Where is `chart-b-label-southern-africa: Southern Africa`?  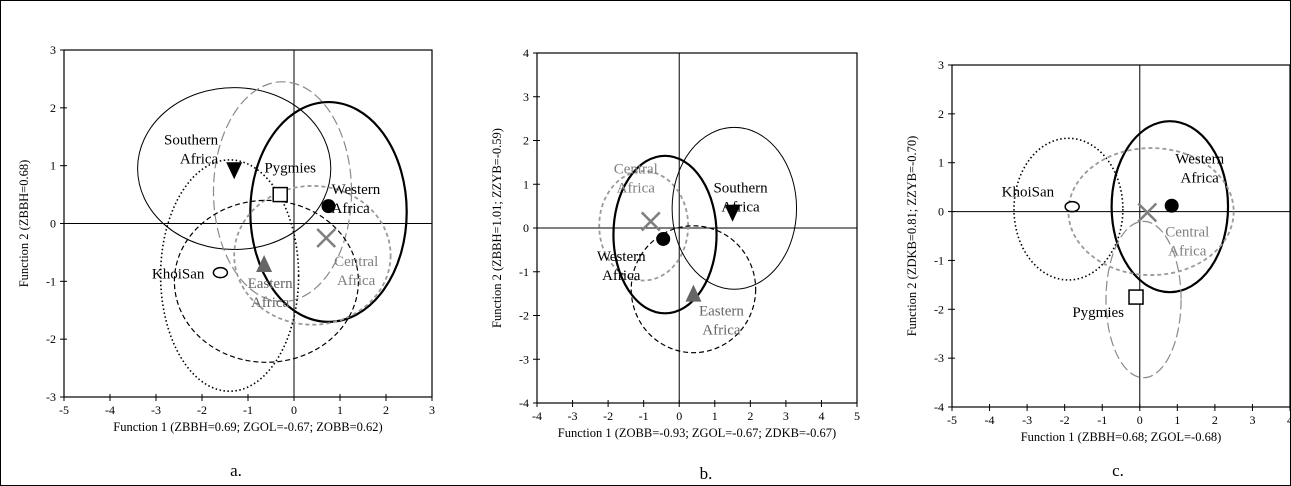 chart-b-label-southern-africa: Southern Africa is located at coordinates (740, 198).